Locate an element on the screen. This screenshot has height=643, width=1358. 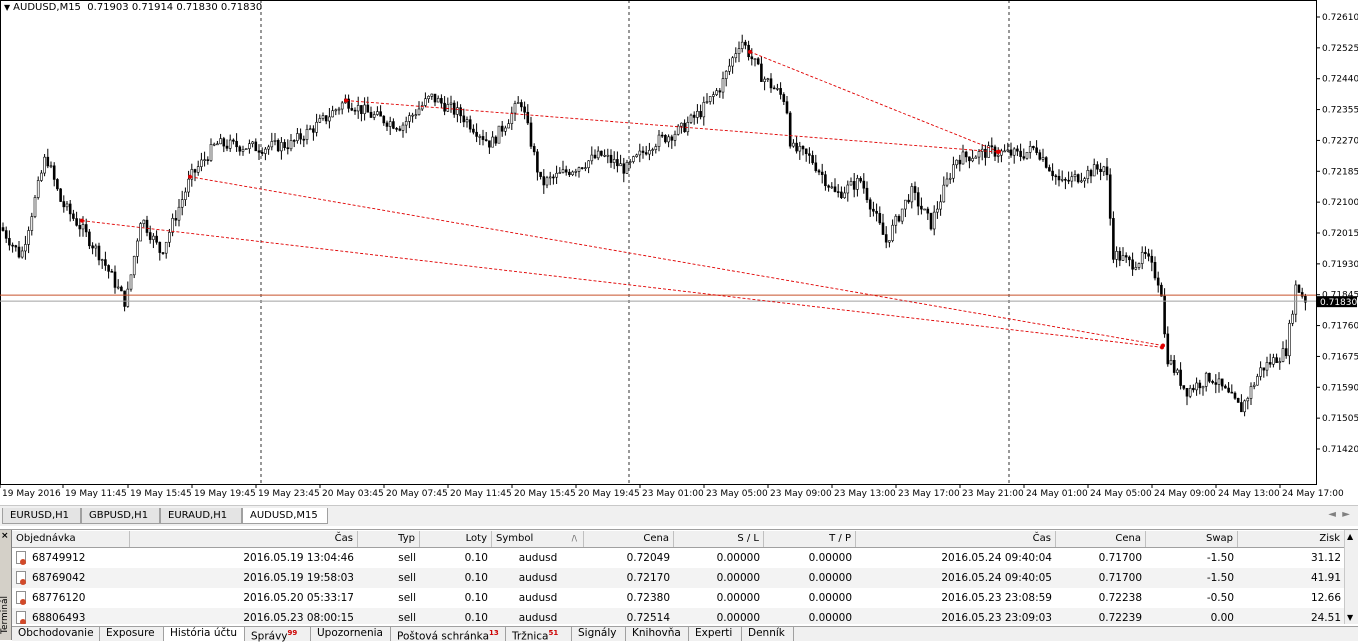
chart-symbol: AUDUSD,M15 is located at coordinates (47, 7).